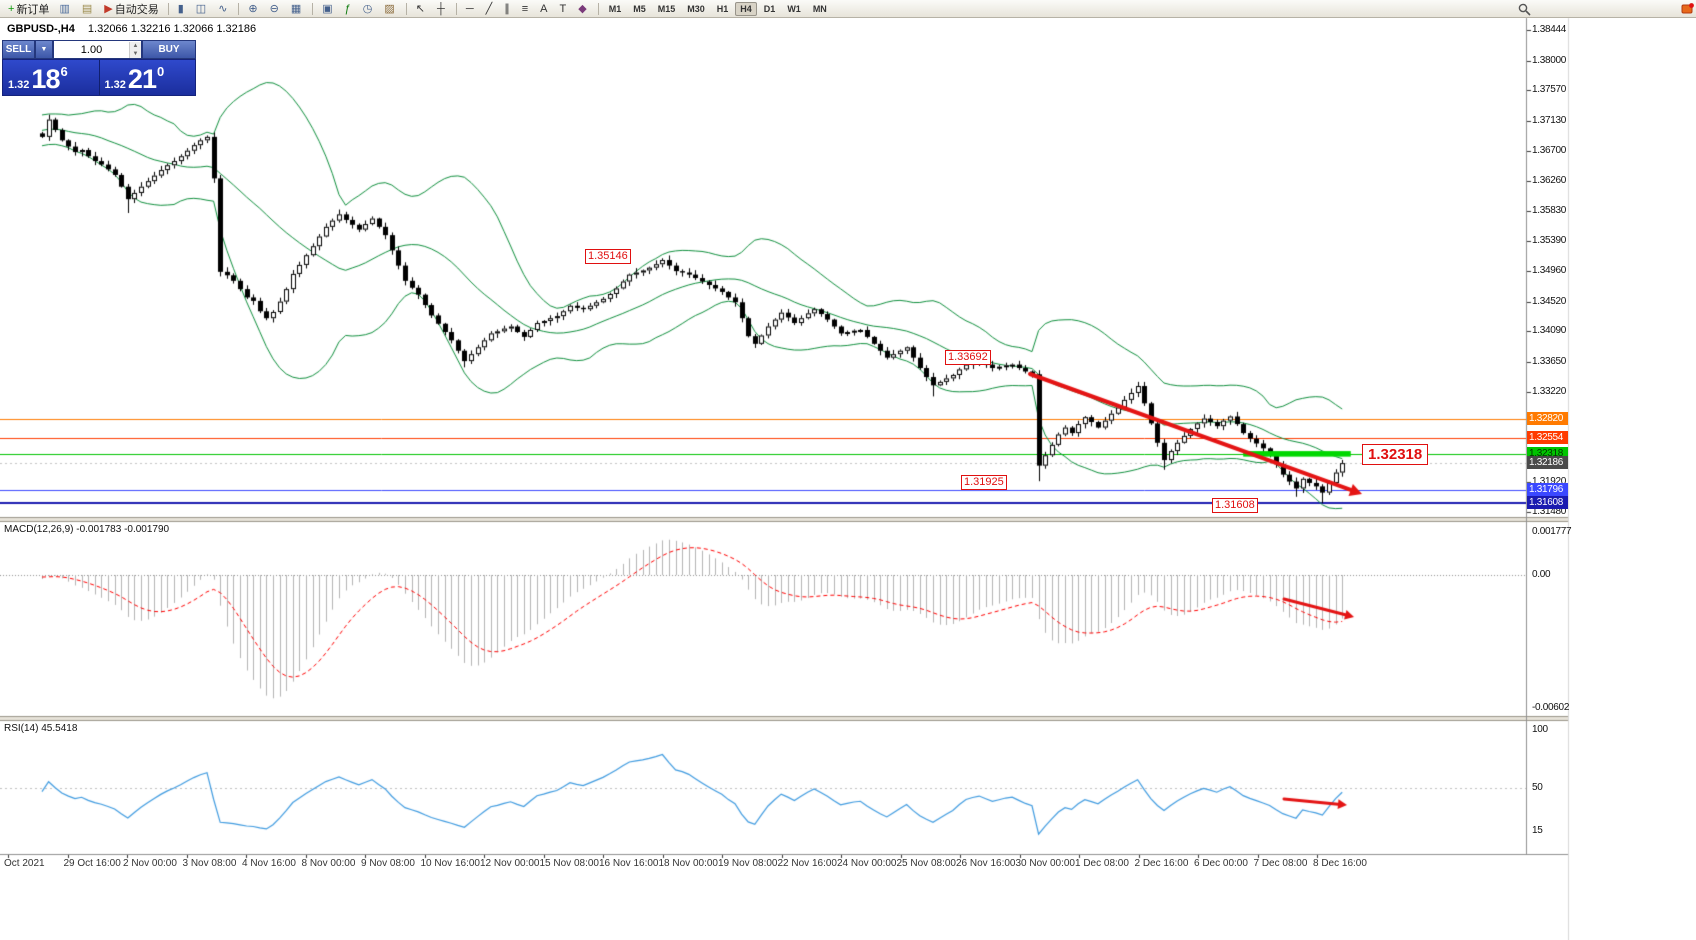 The width and height of the screenshot is (1696, 940). Describe the element at coordinates (108, 8) in the screenshot. I see `autotrading-glyph: ▶` at that location.